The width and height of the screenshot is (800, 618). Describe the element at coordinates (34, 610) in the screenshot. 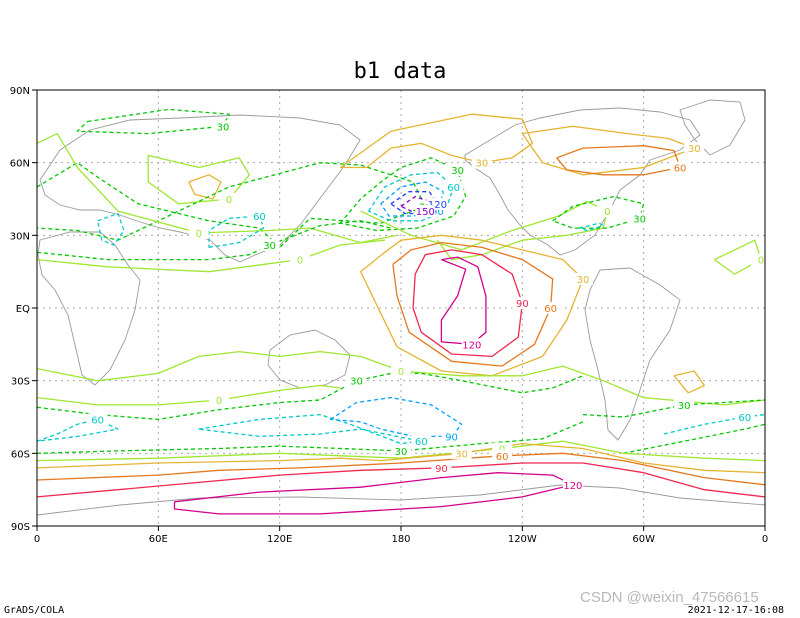

I see `credit-label: GrADS/COLA` at that location.